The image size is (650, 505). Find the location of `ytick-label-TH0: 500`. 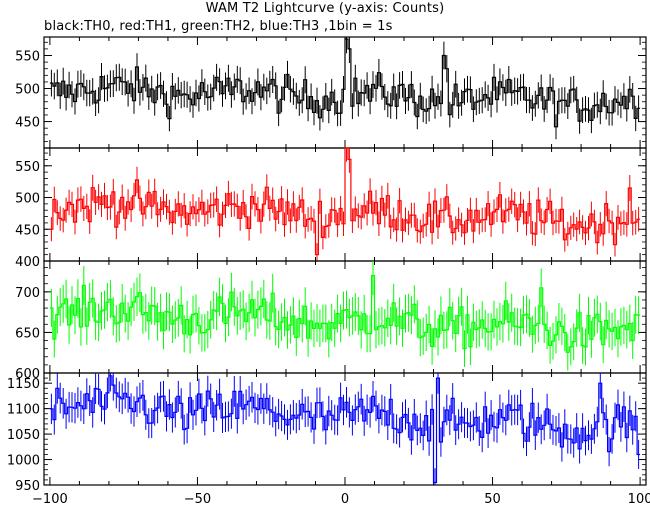

ytick-label-TH0: 500 is located at coordinates (27, 90).